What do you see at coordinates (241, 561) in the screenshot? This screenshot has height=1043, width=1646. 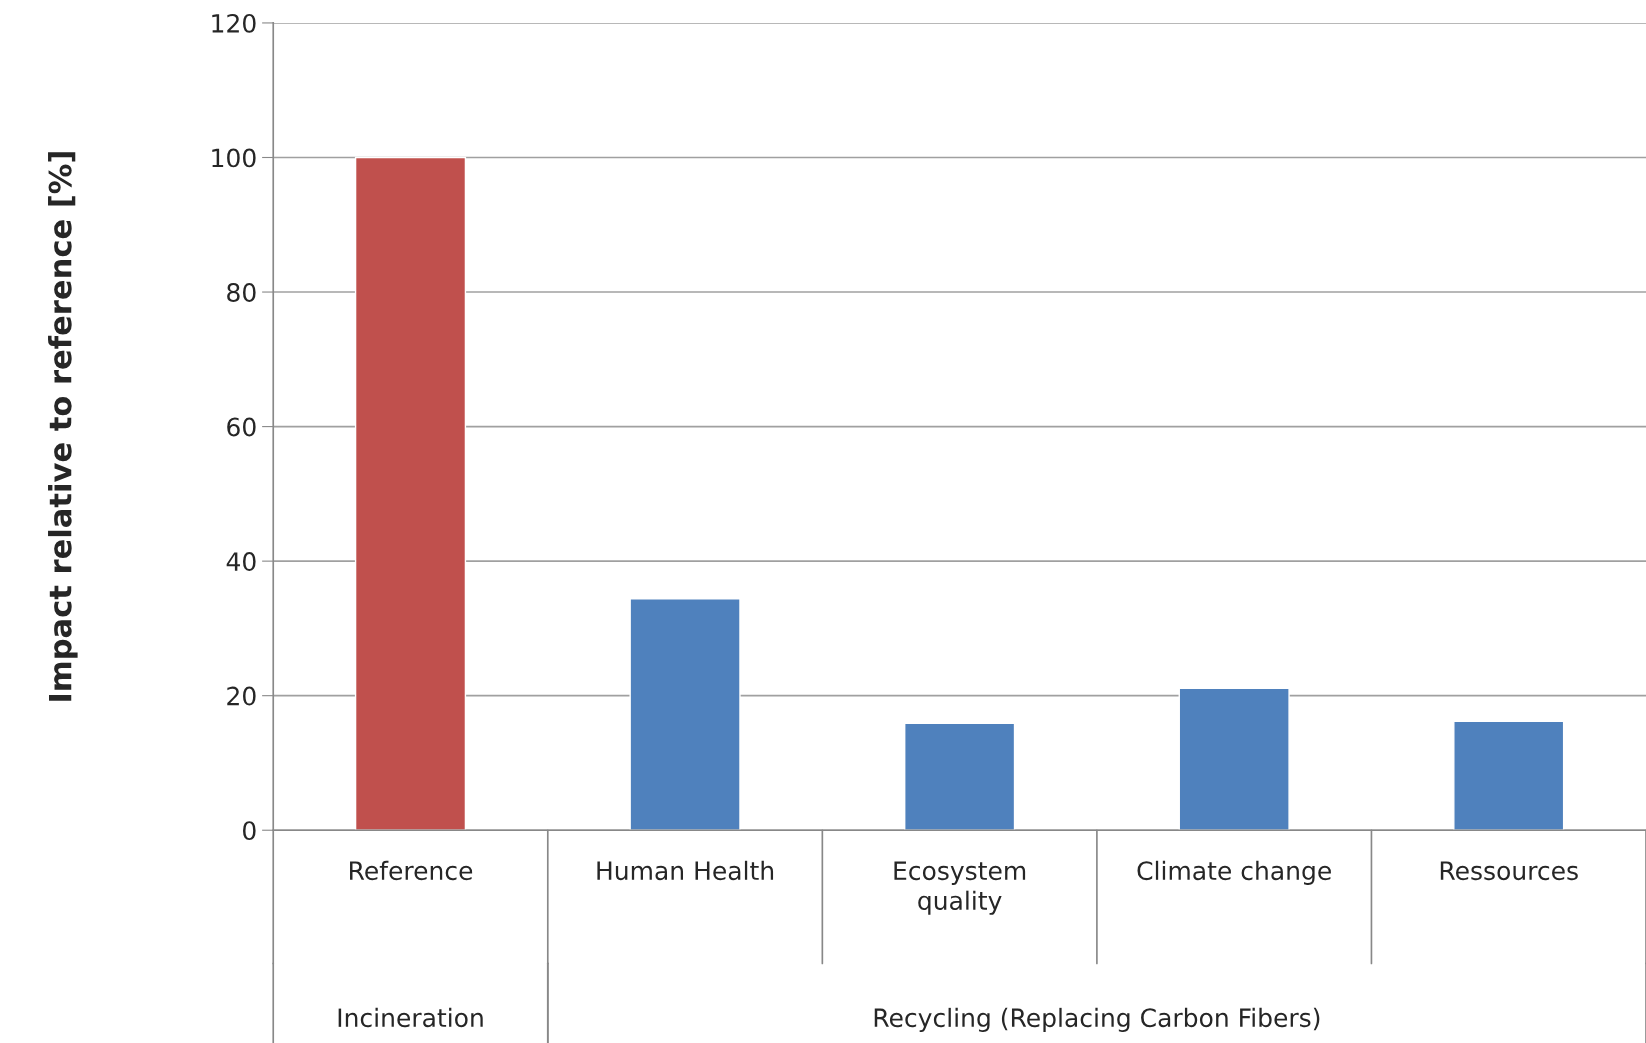 I see `y-tick-label: 40` at bounding box center [241, 561].